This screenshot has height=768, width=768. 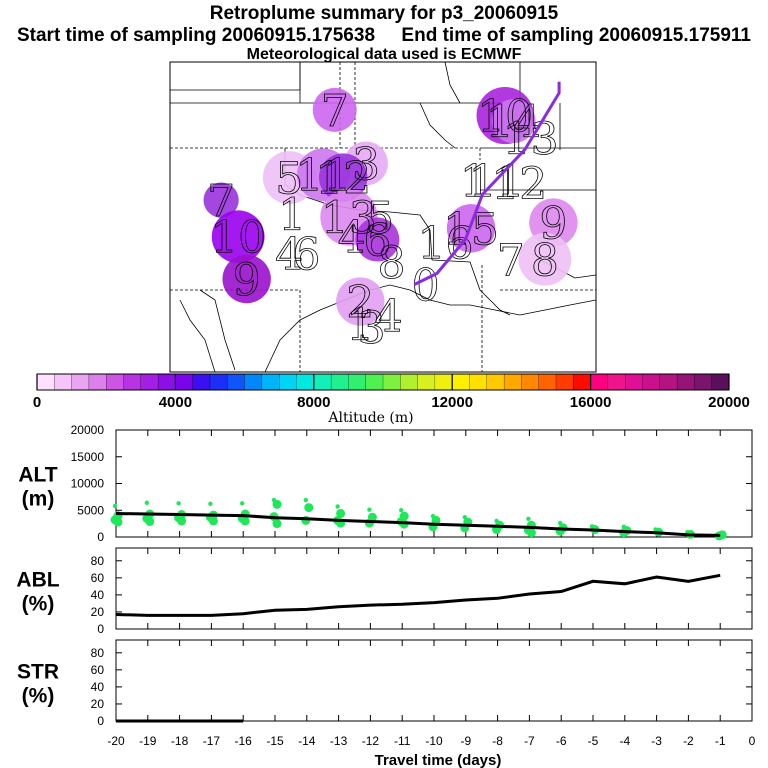 I want to click on x-axis-label: Travel time (days), so click(x=438, y=760).